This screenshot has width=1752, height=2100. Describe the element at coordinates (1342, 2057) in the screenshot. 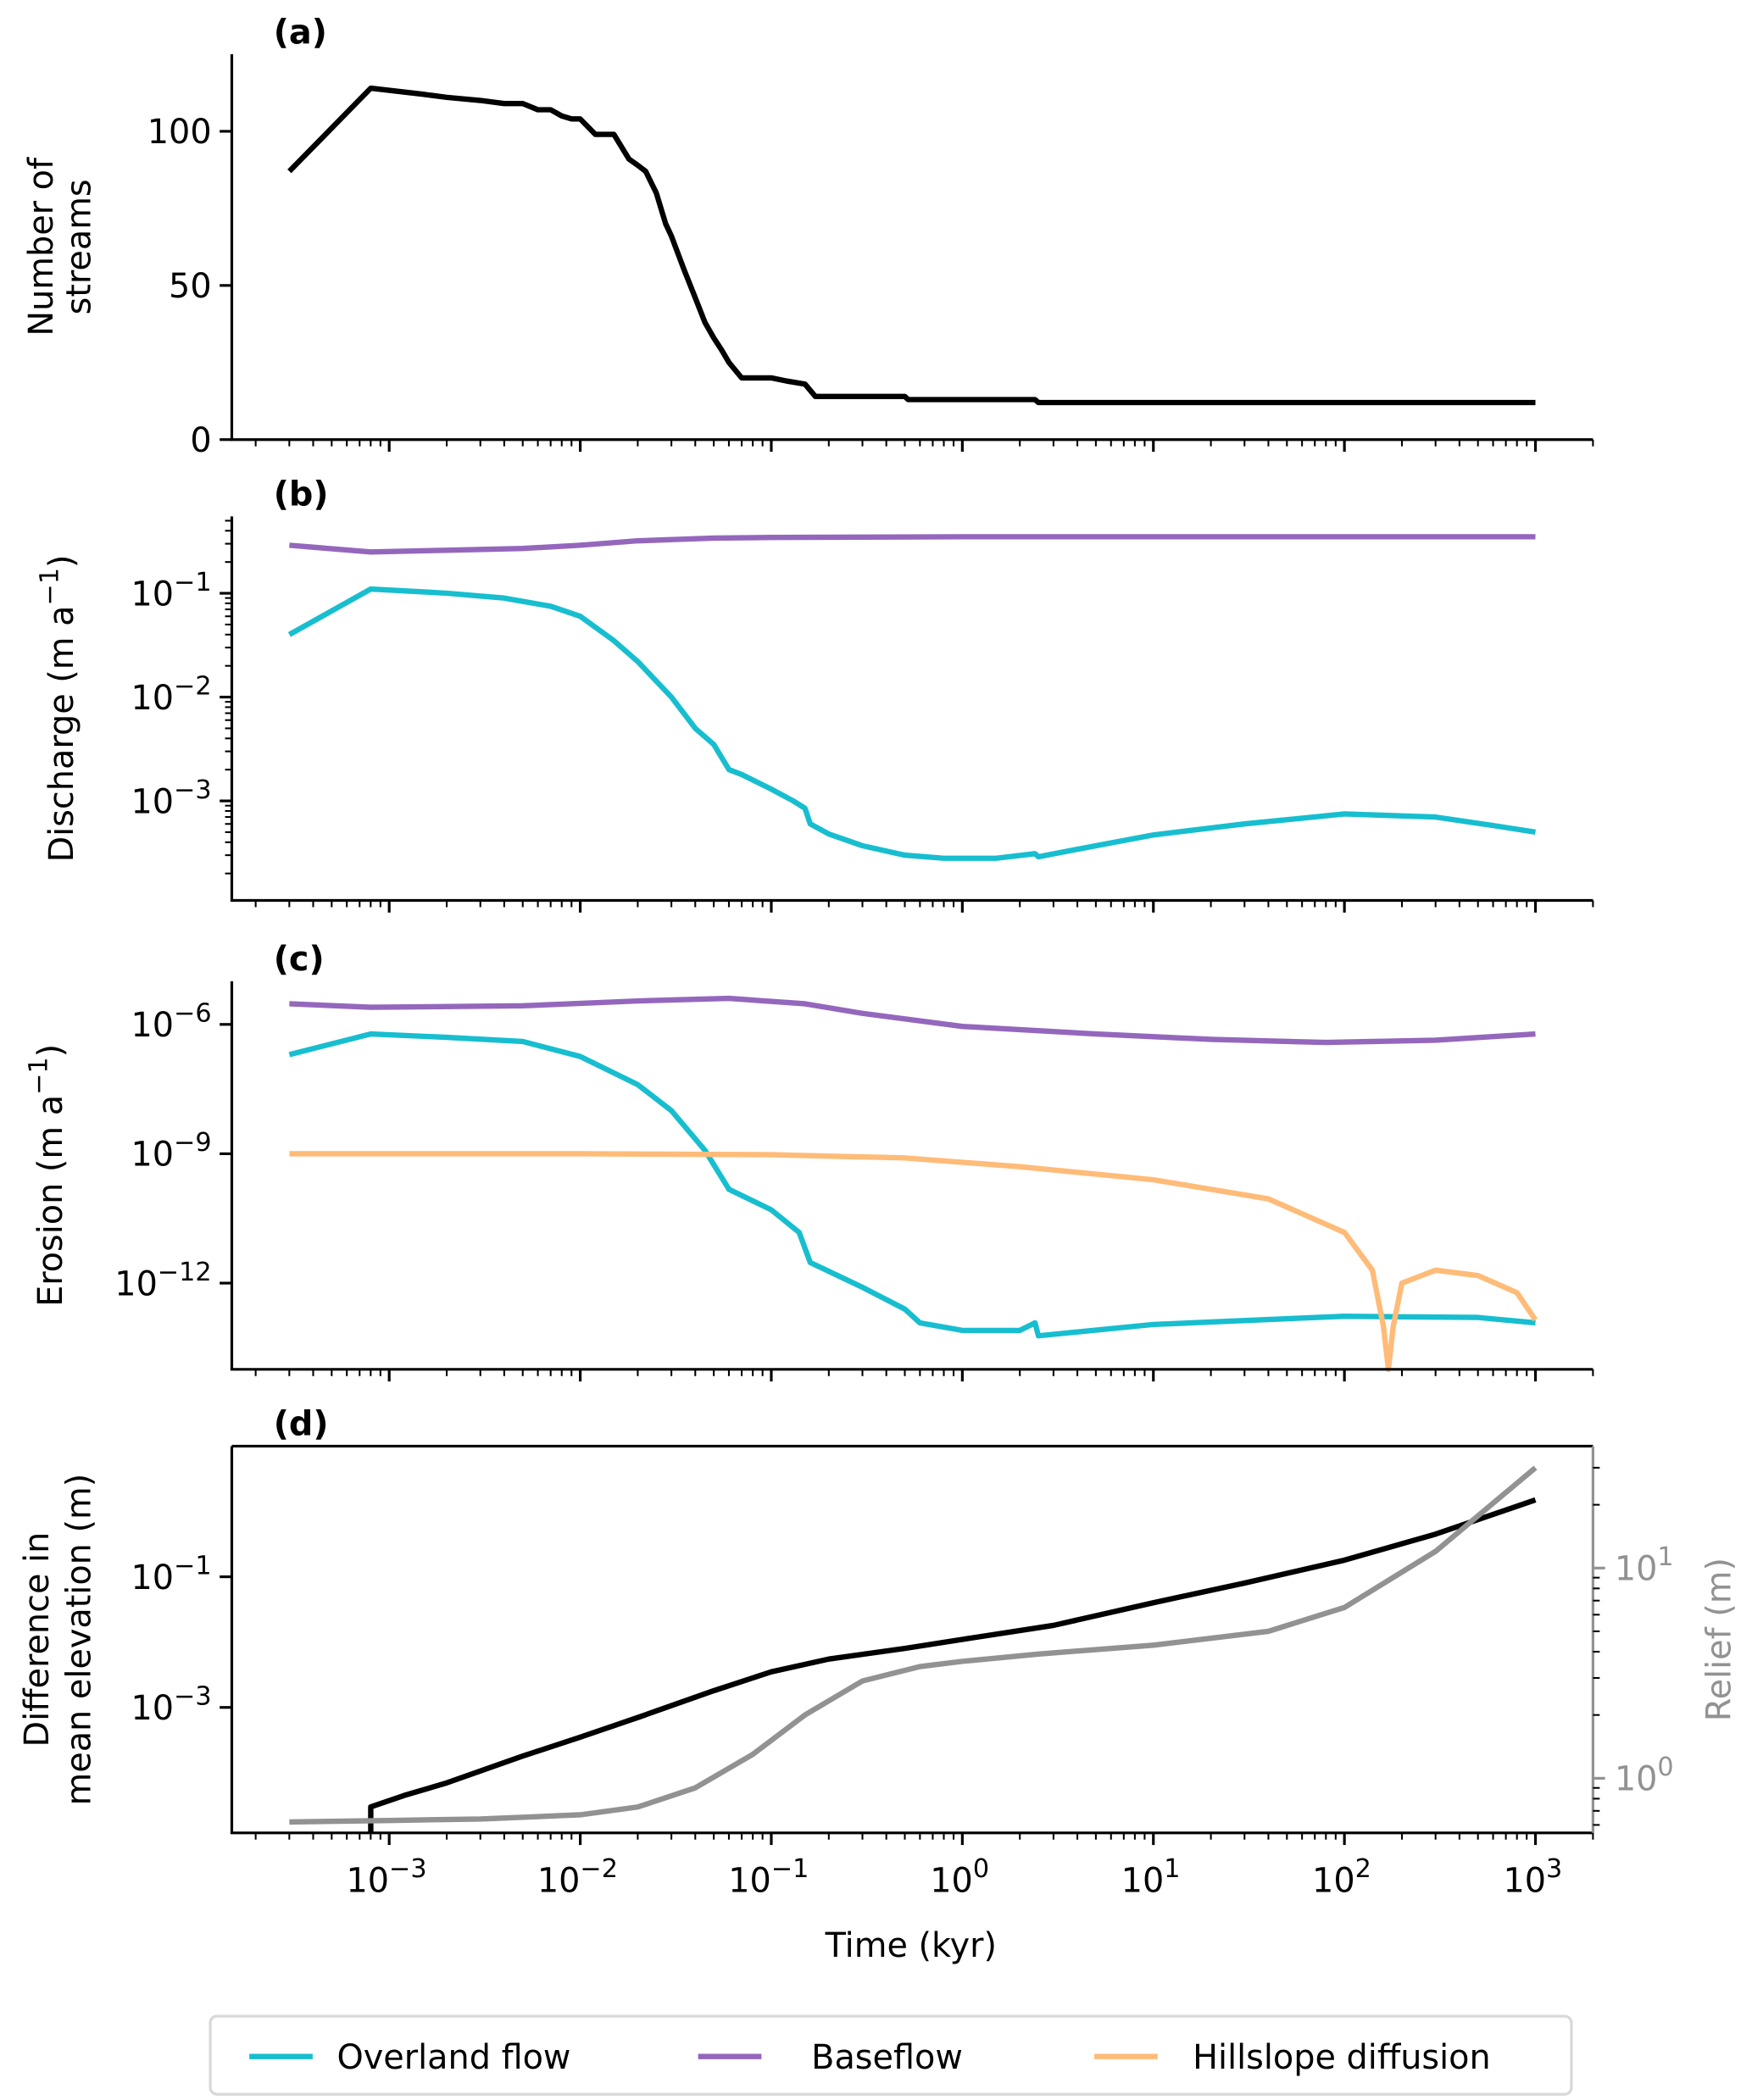

I see `legend-label-hillslope: Hillslope diffusion` at that location.